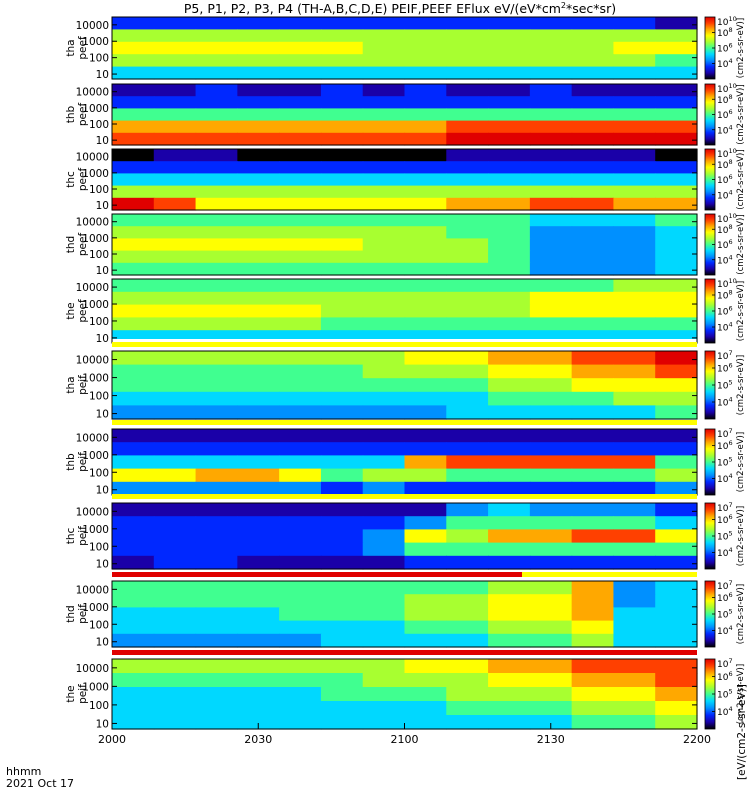  Describe the element at coordinates (725, 445) in the screenshot. I see `colorbar-tick-label: 106` at that location.